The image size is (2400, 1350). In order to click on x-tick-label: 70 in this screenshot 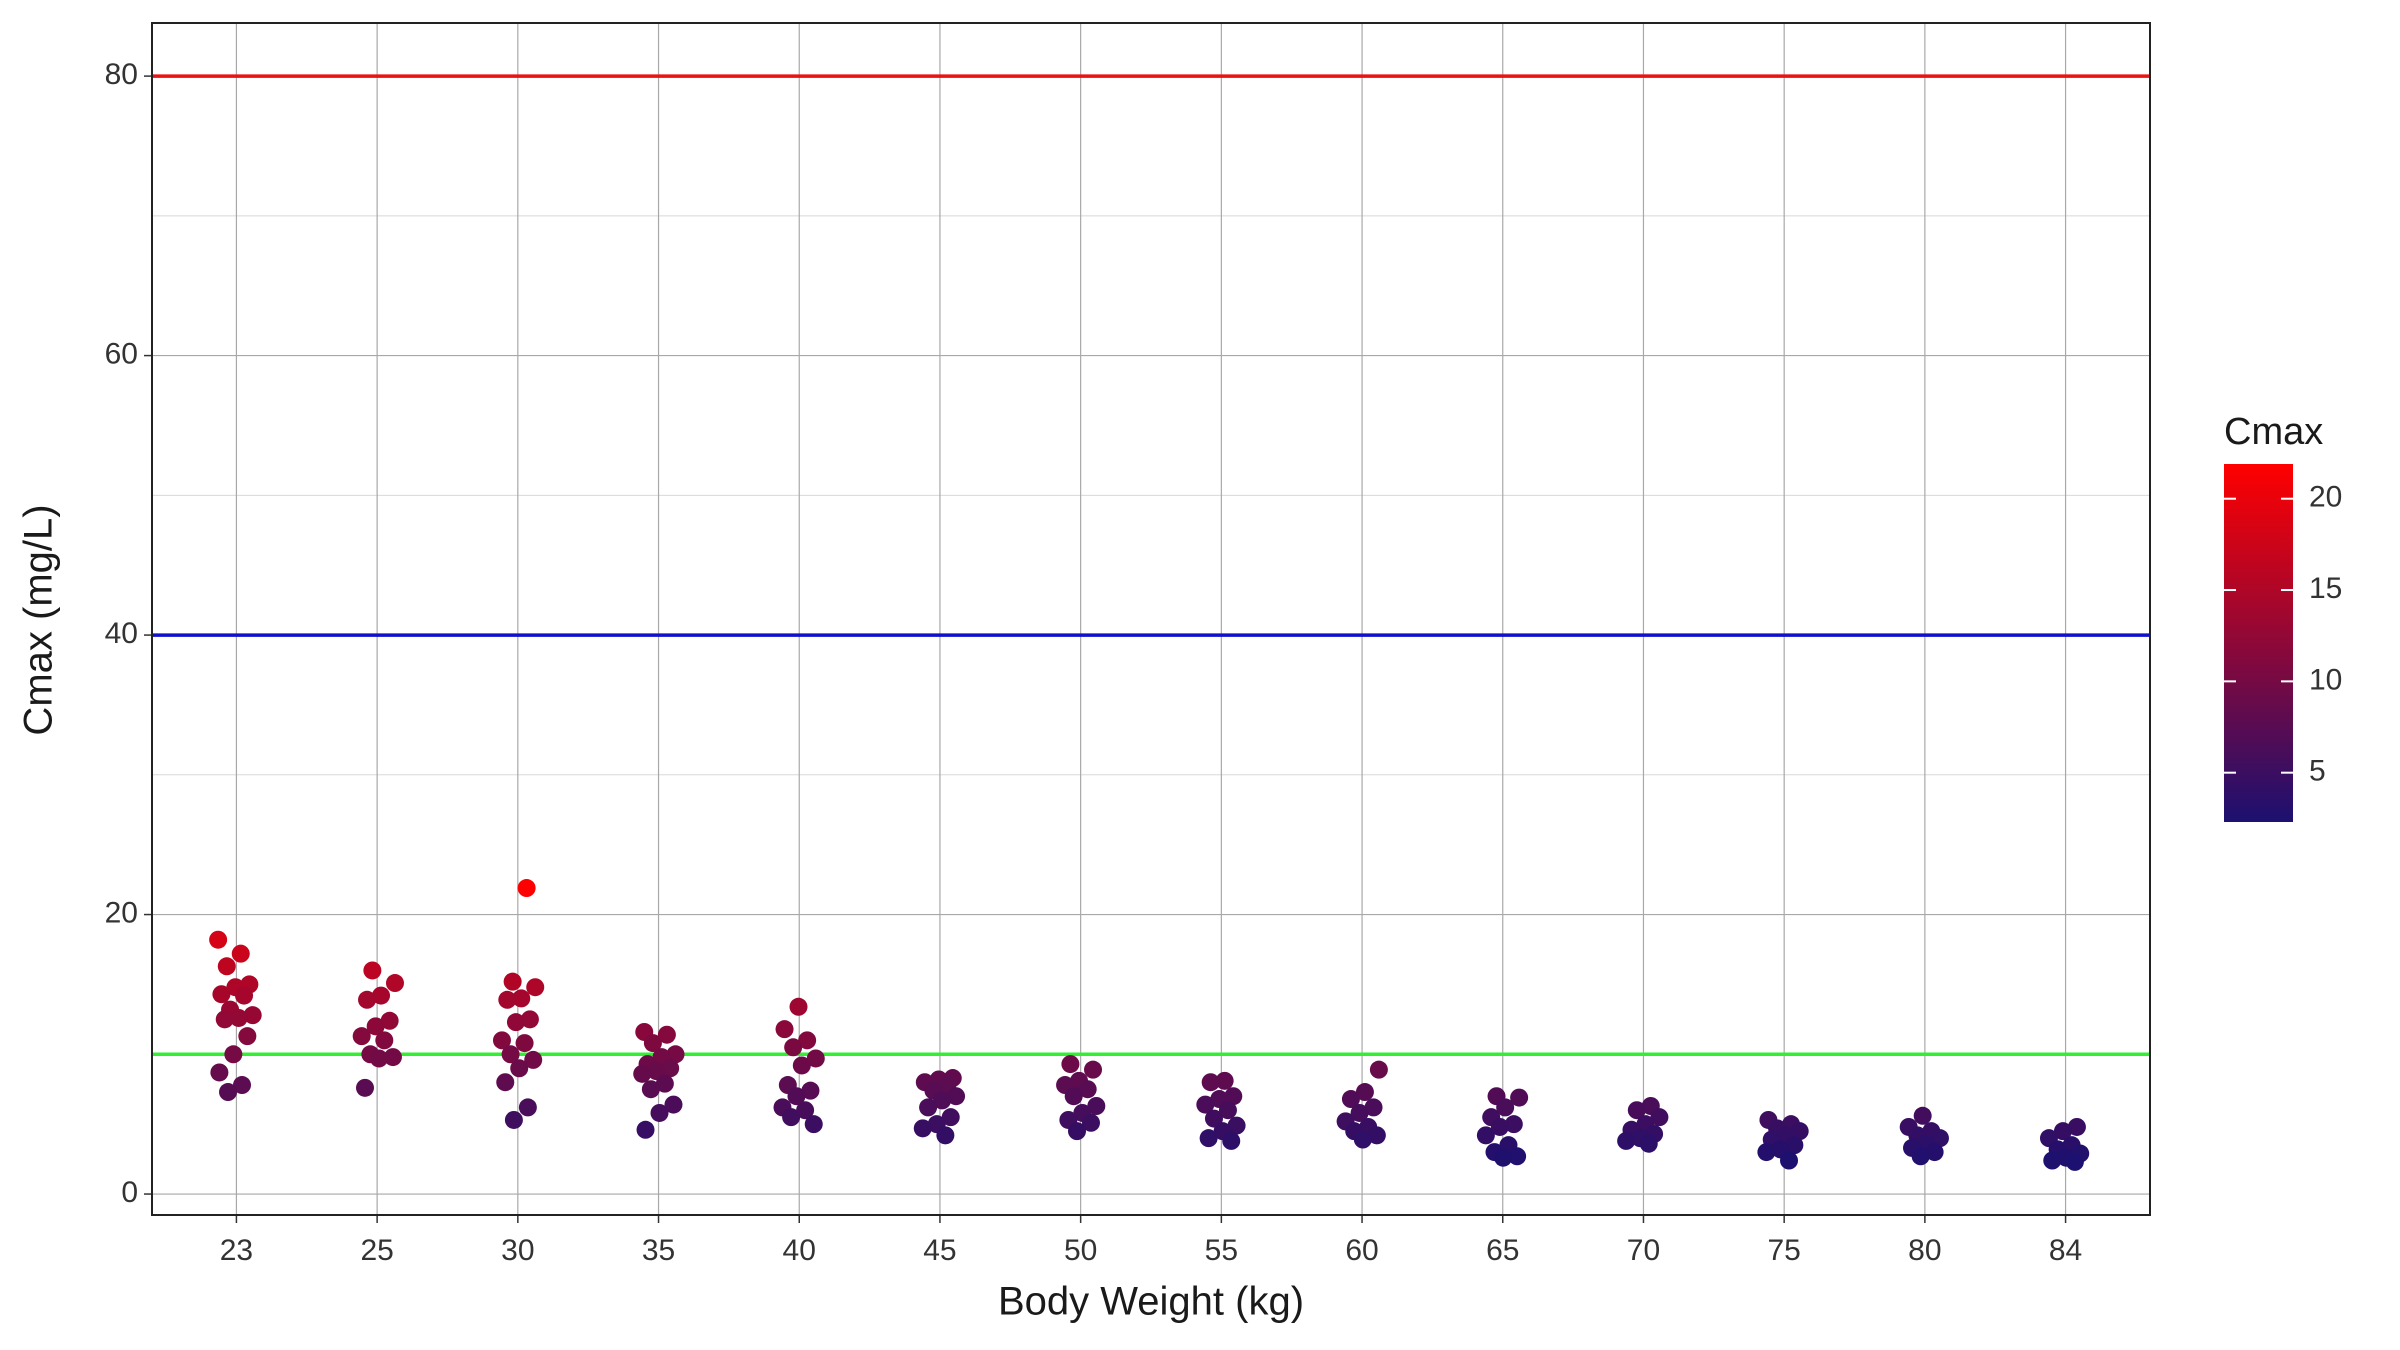, I will do `click(1643, 1250)`.